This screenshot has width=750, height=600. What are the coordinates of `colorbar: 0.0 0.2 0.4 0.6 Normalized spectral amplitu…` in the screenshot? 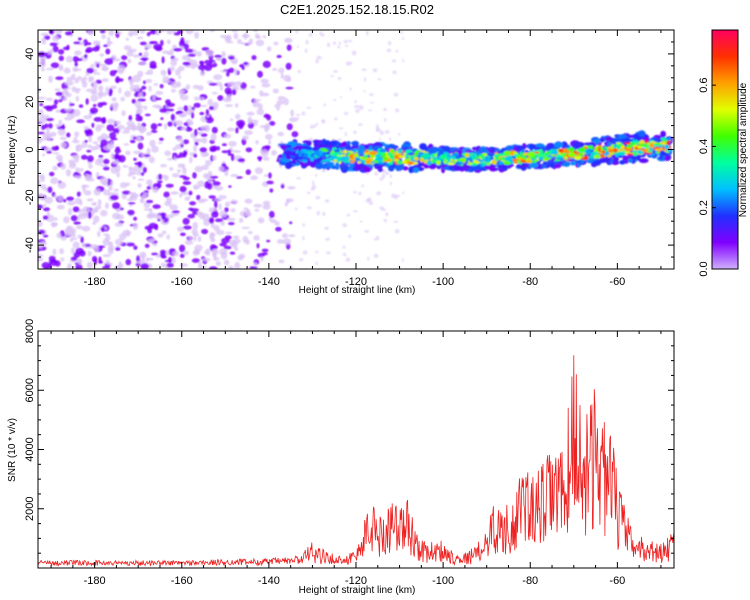 It's located at (723, 153).